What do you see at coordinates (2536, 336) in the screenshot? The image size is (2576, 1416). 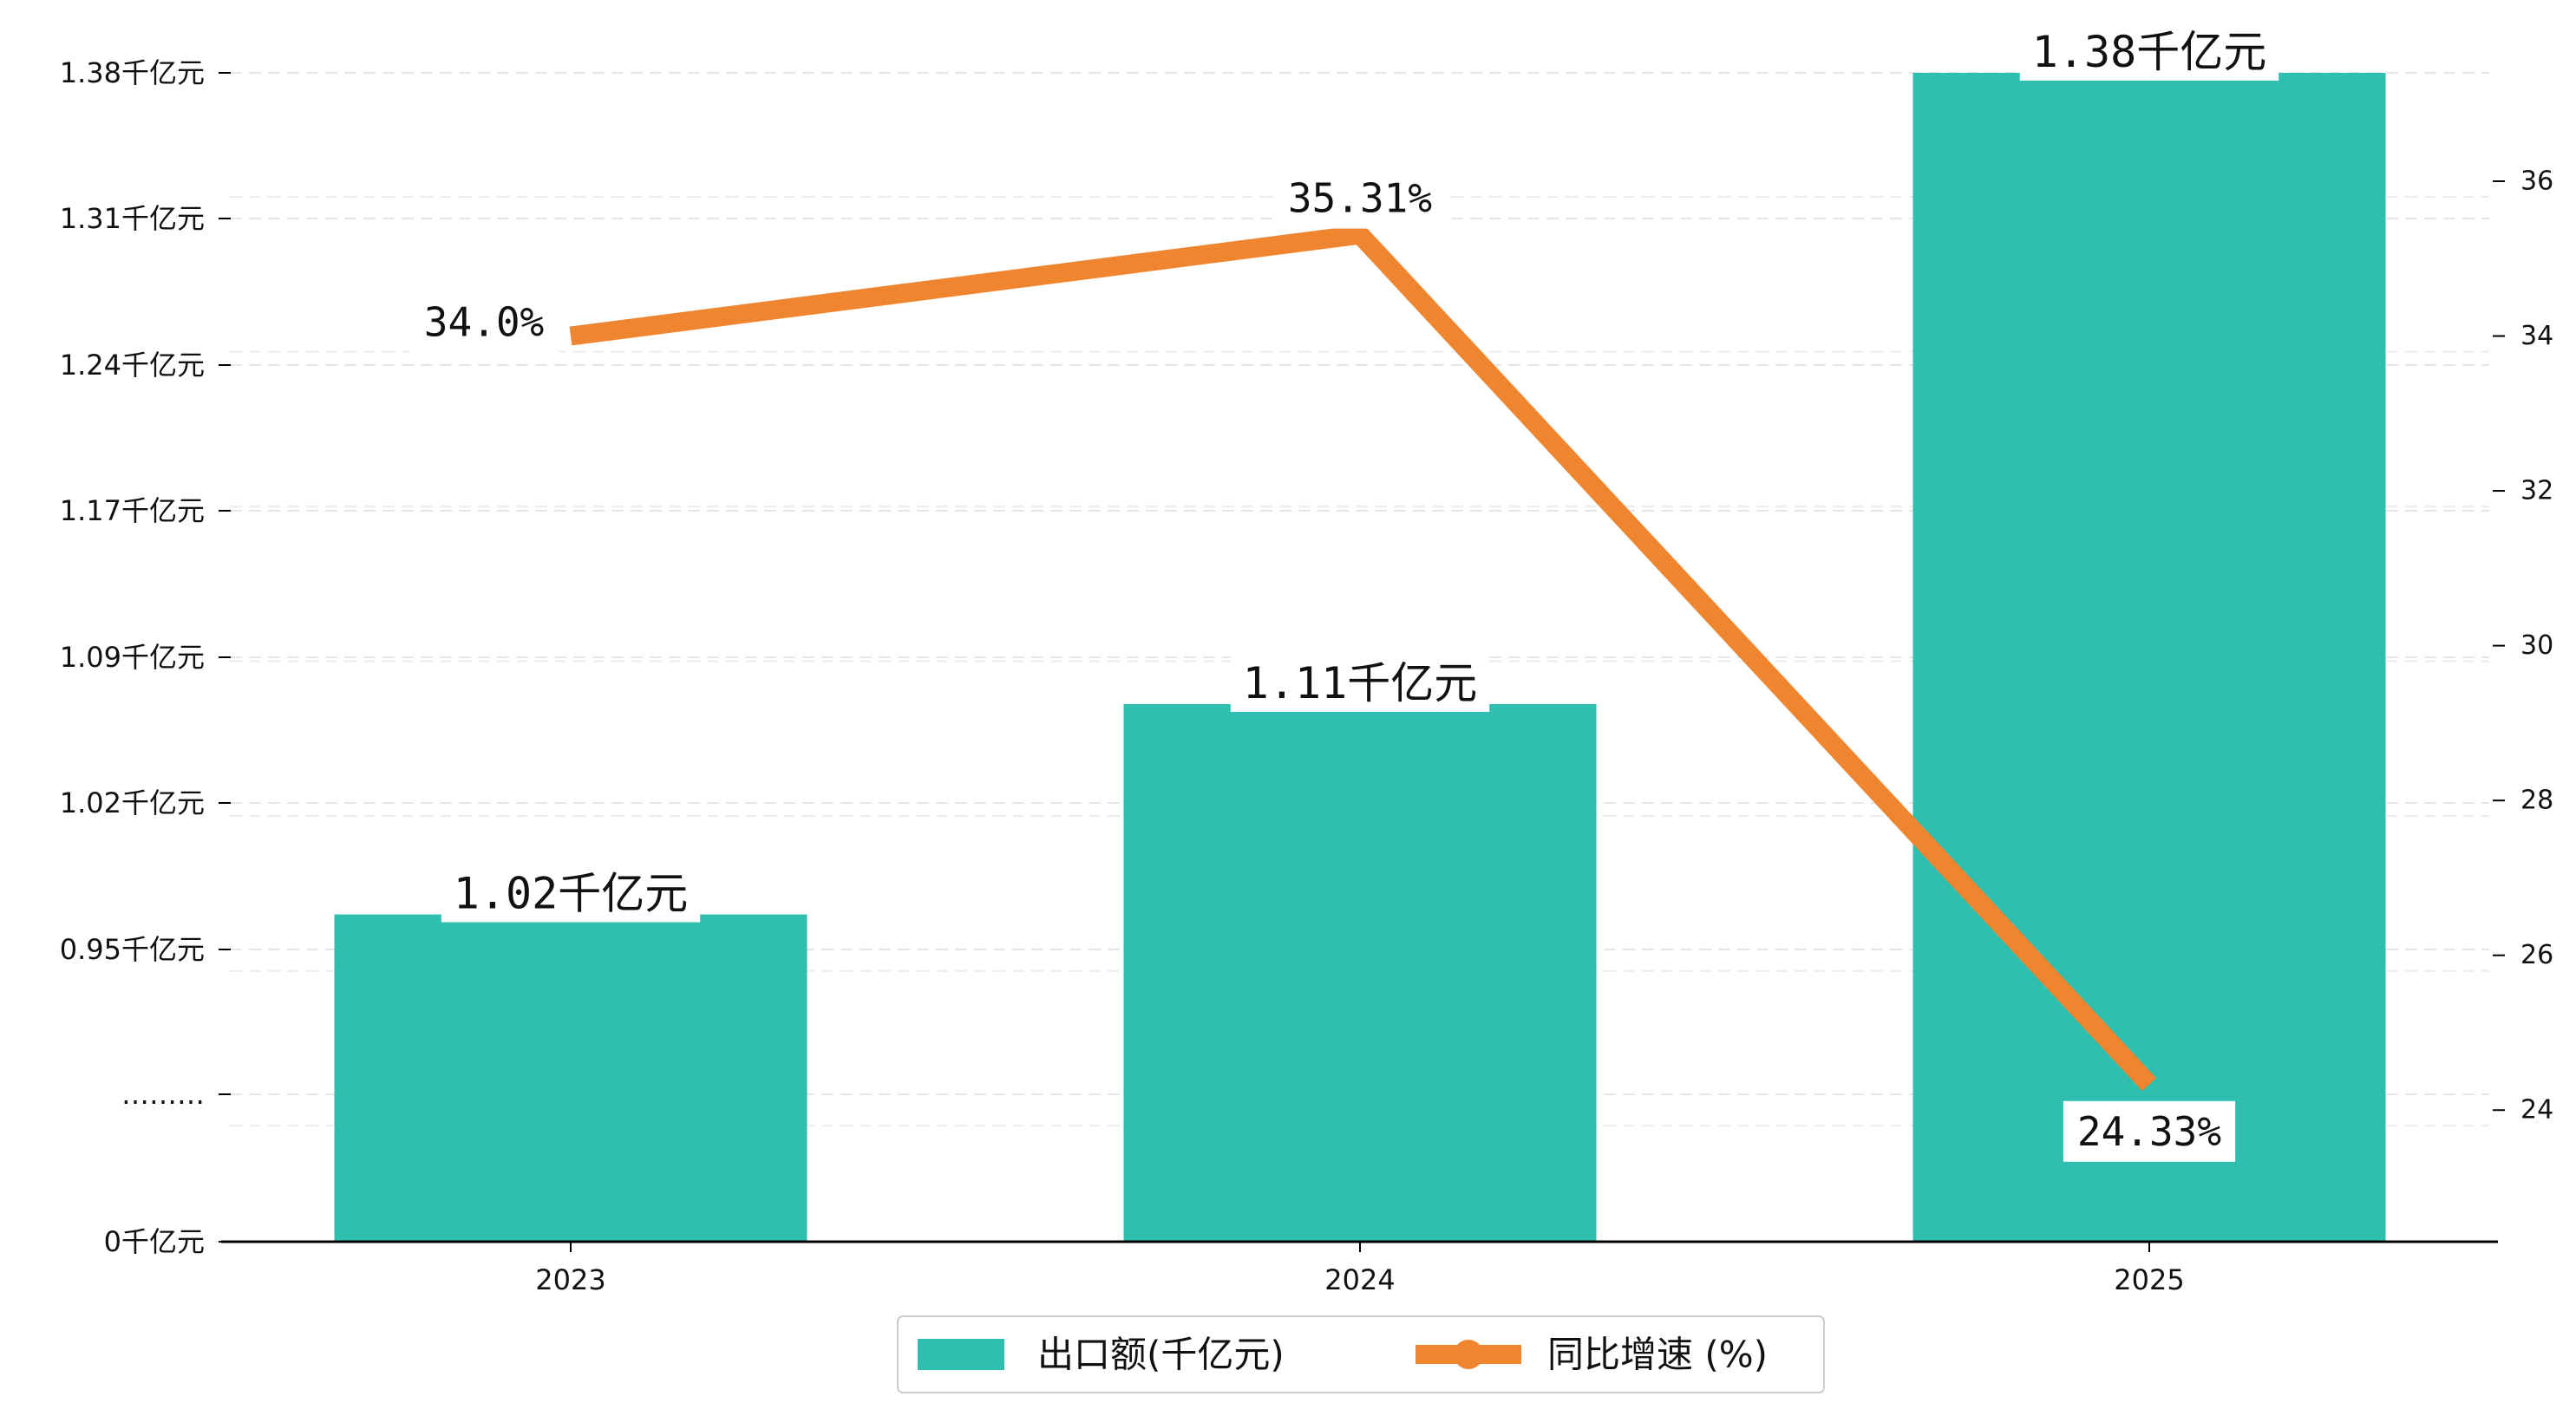 I see `right-tick-label: 34` at bounding box center [2536, 336].